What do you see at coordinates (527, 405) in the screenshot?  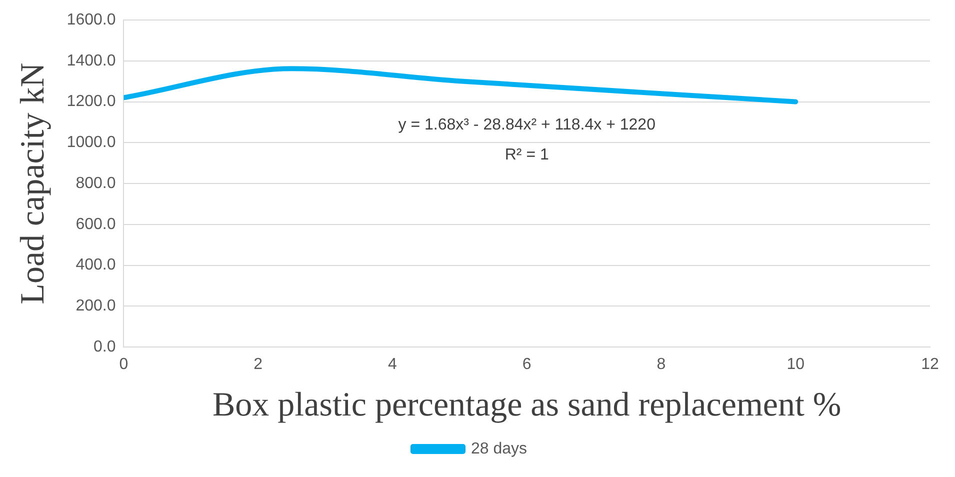 I see `x-axis-title: Box plastic percentage as sand replacement %` at bounding box center [527, 405].